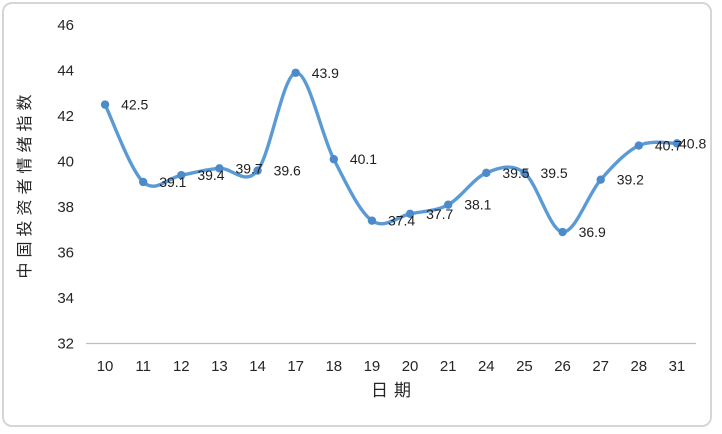  I want to click on x-axis-tick-label: 31, so click(677, 366).